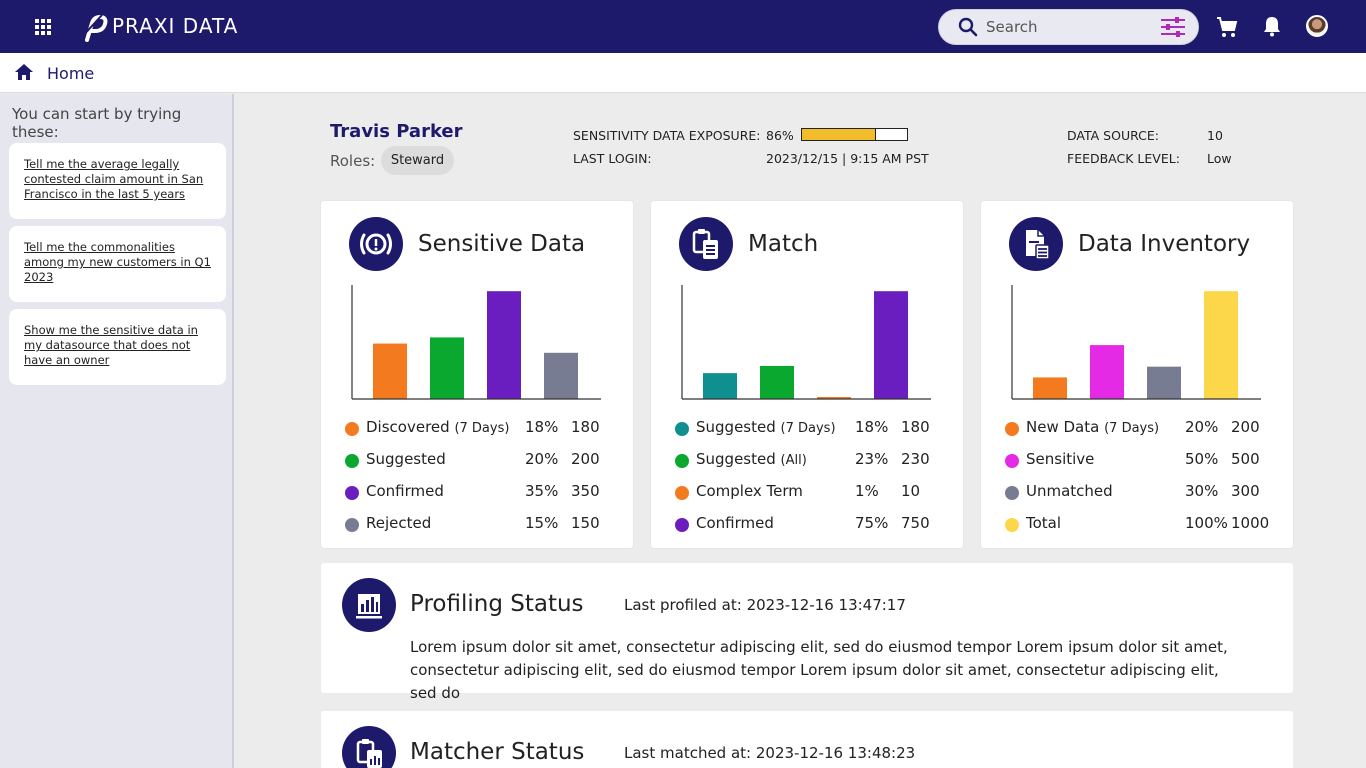 This screenshot has height=768, width=1366. What do you see at coordinates (1093, 427) in the screenshot?
I see `legend-label: New Data (7 Days)` at bounding box center [1093, 427].